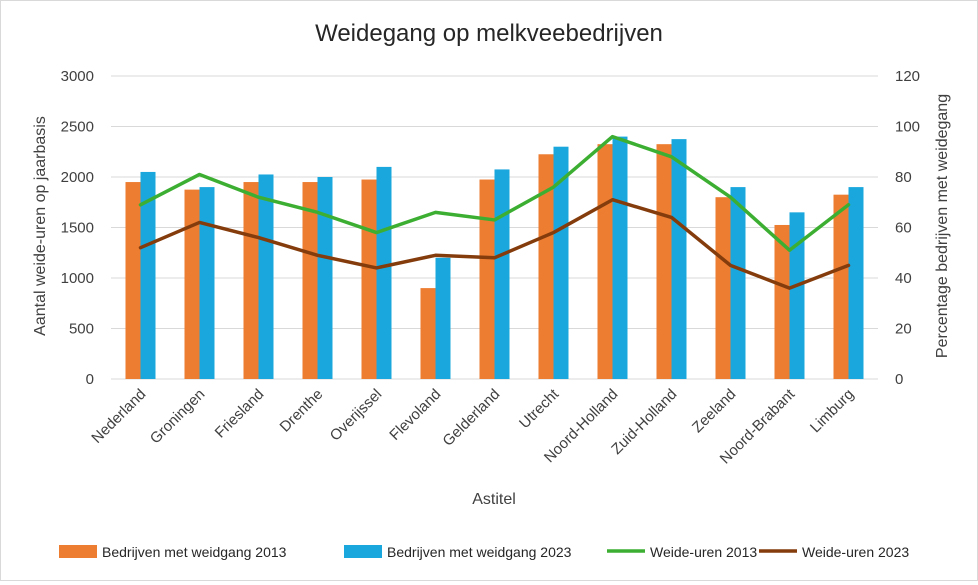 This screenshot has width=978, height=585. I want to click on x-tick-label: Overijssel, so click(356, 415).